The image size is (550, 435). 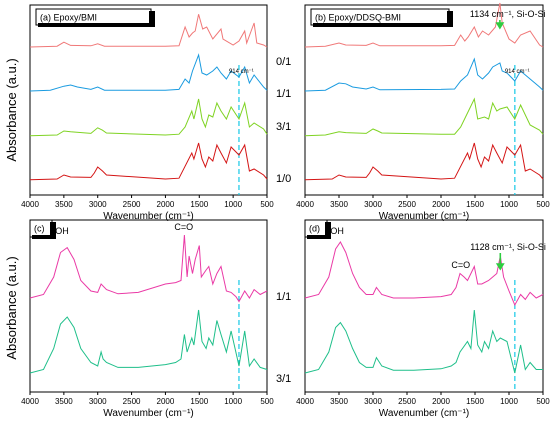 What do you see at coordinates (508, 14) in the screenshot?
I see `annotation-si-o-si: 1134 cm⁻¹, Si-O-Si` at bounding box center [508, 14].